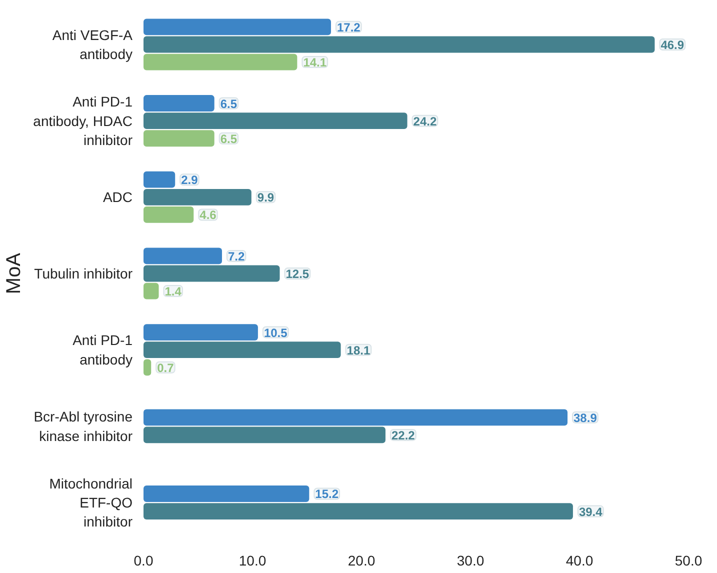 The width and height of the screenshot is (717, 573). Describe the element at coordinates (83, 121) in the screenshot. I see `y-tick-label: Anti PD-1 antibody, HDAC inhibitor` at that location.